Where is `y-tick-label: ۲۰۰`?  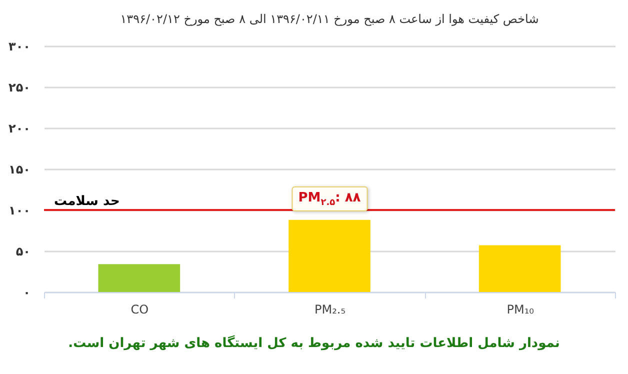
y-tick-label: ۲۰۰ is located at coordinates (19, 129).